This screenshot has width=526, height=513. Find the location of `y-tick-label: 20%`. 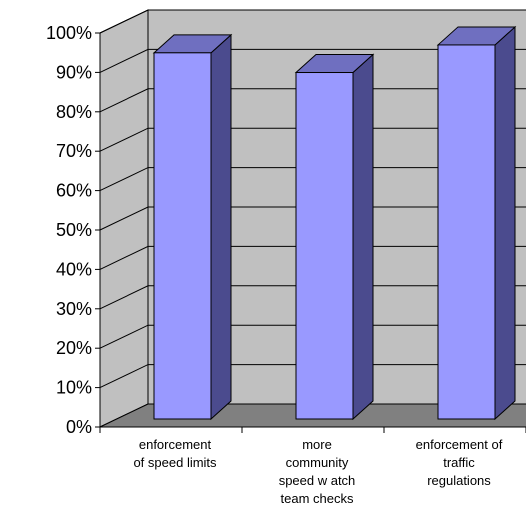

y-tick-label: 20% is located at coordinates (74, 348).